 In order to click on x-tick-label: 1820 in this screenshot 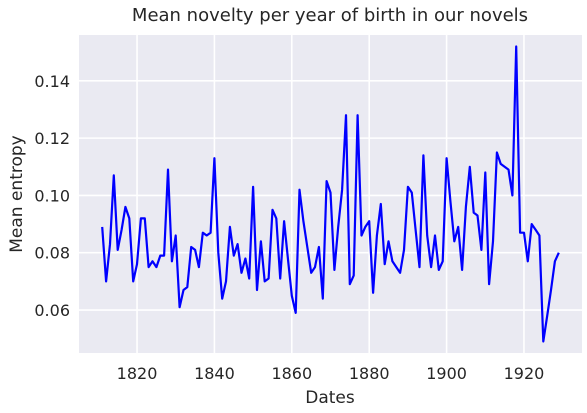, I will do `click(137, 373)`.